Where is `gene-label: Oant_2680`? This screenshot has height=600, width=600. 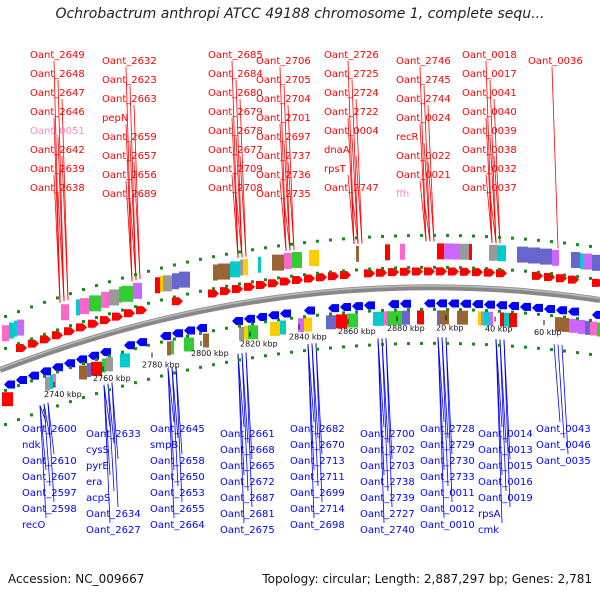 gene-label: Oant_2680 is located at coordinates (235, 93).